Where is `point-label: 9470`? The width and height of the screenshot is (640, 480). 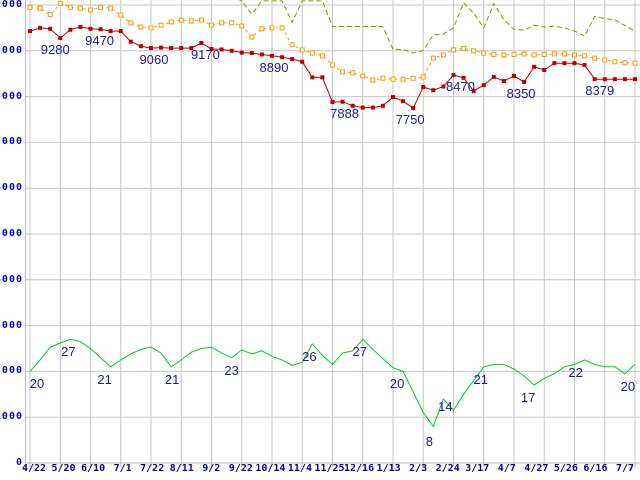 point-label: 9470 is located at coordinates (100, 41).